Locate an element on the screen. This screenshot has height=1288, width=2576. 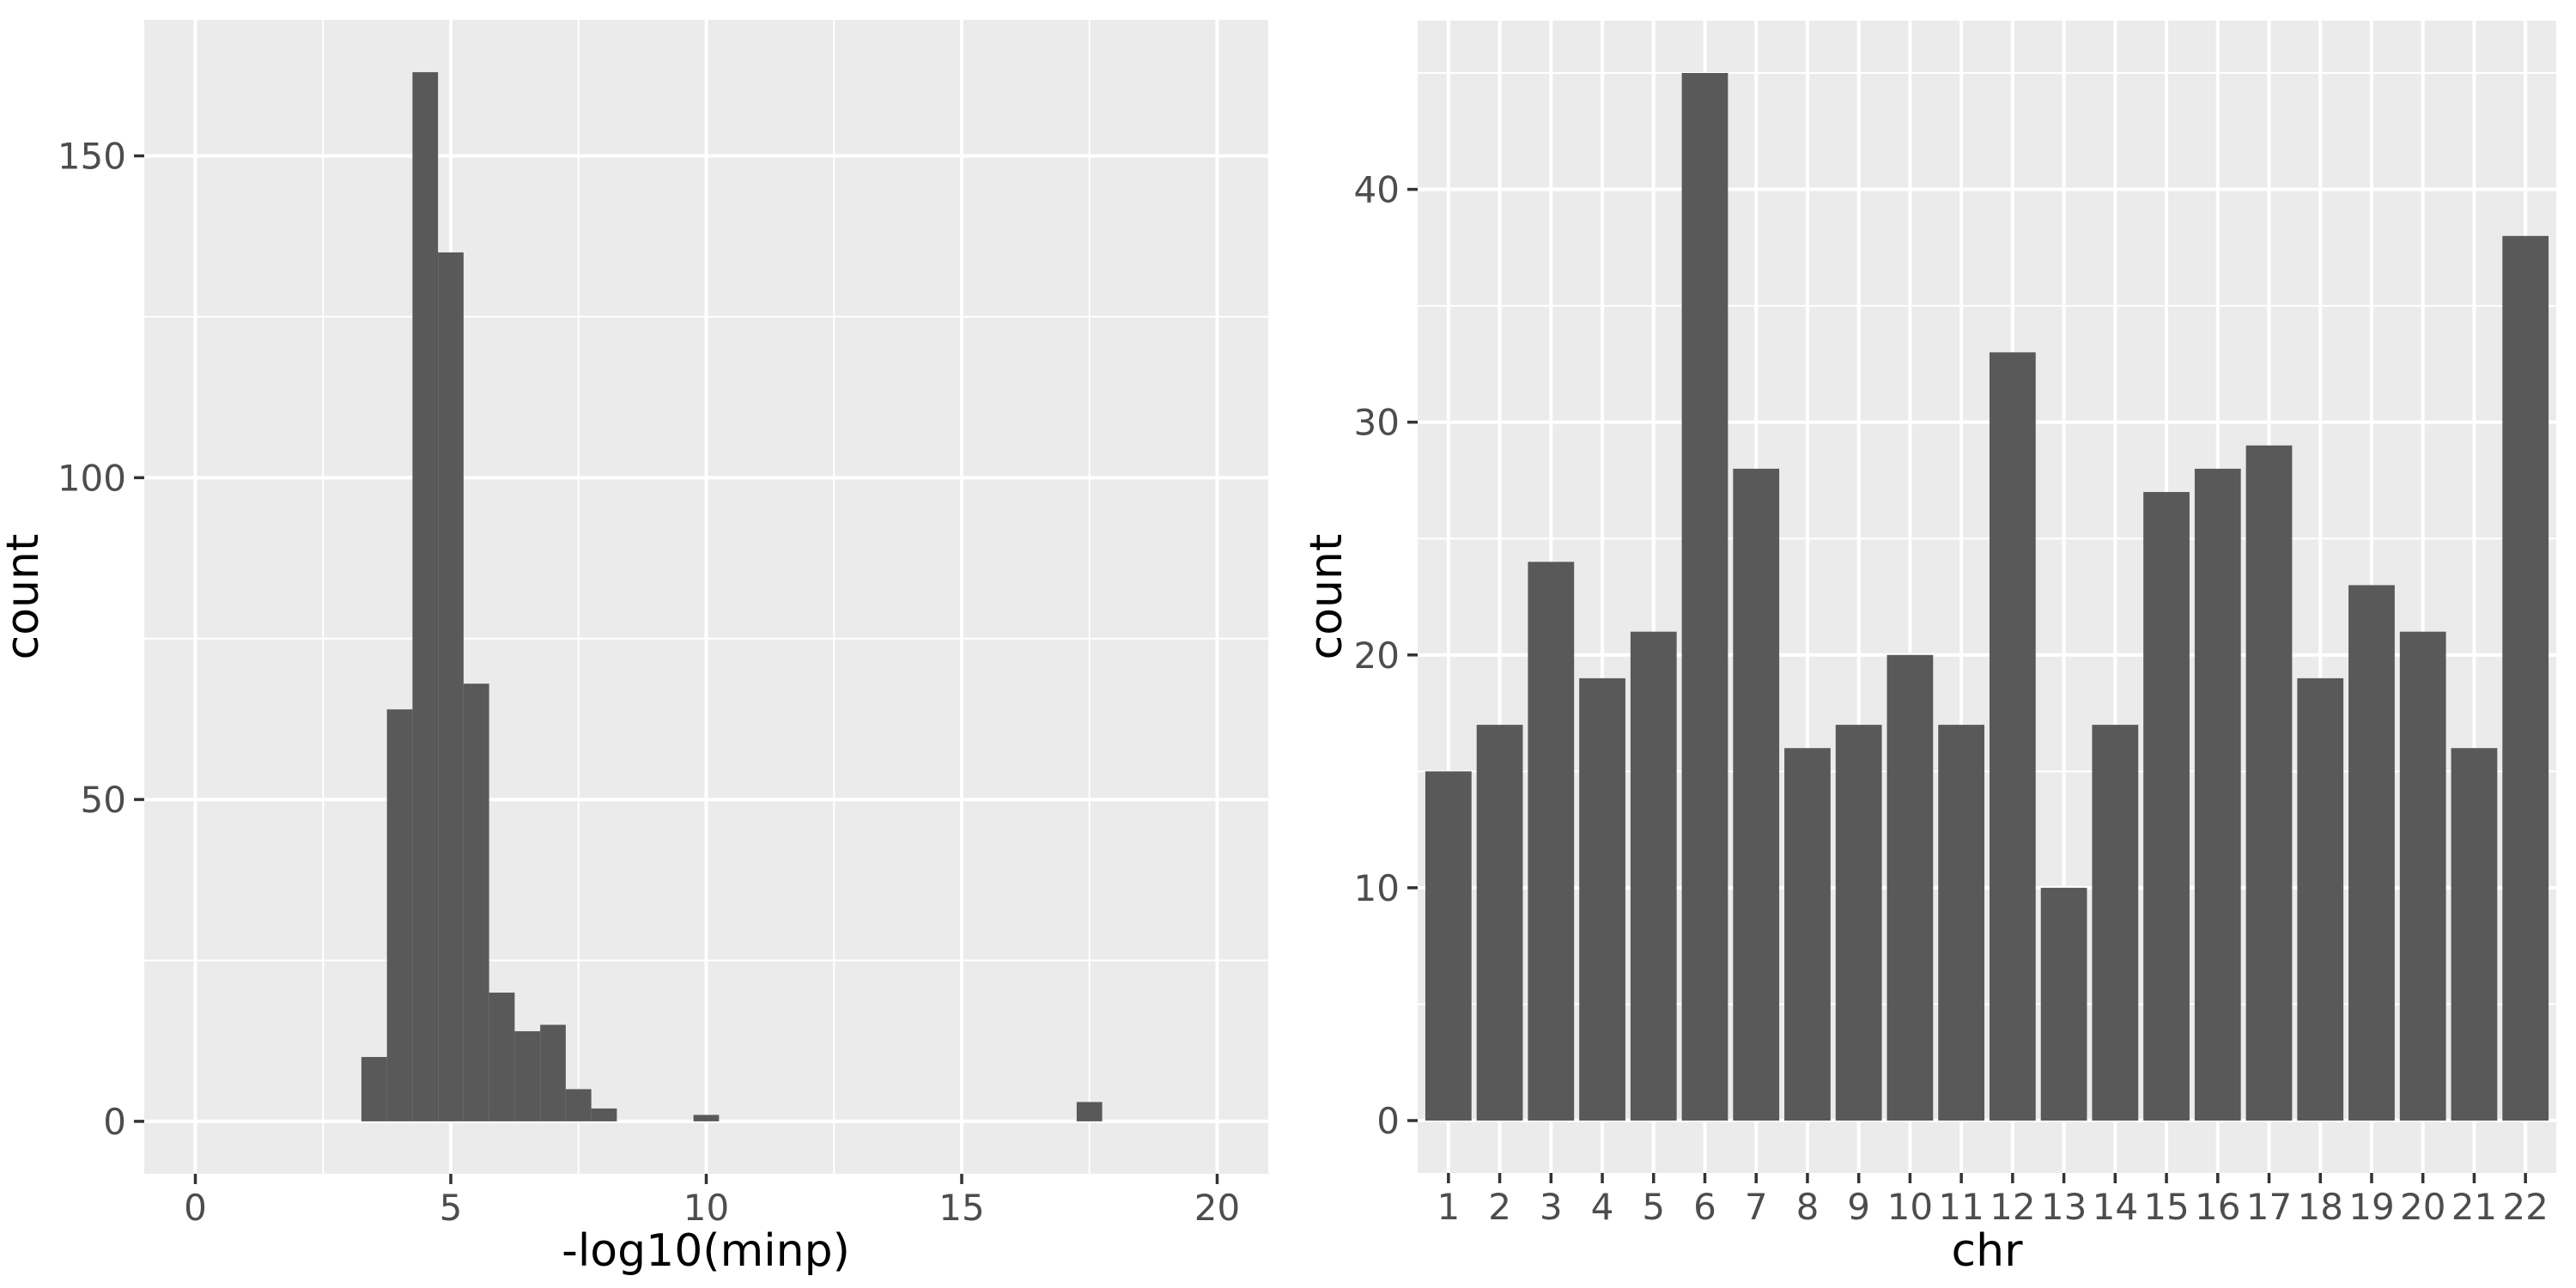
x-tick-label: 9 is located at coordinates (1858, 1207).